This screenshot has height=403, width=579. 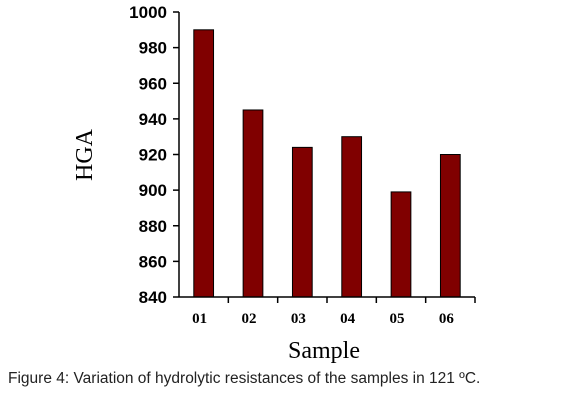 What do you see at coordinates (249, 319) in the screenshot?
I see `x-tick-label: 02` at bounding box center [249, 319].